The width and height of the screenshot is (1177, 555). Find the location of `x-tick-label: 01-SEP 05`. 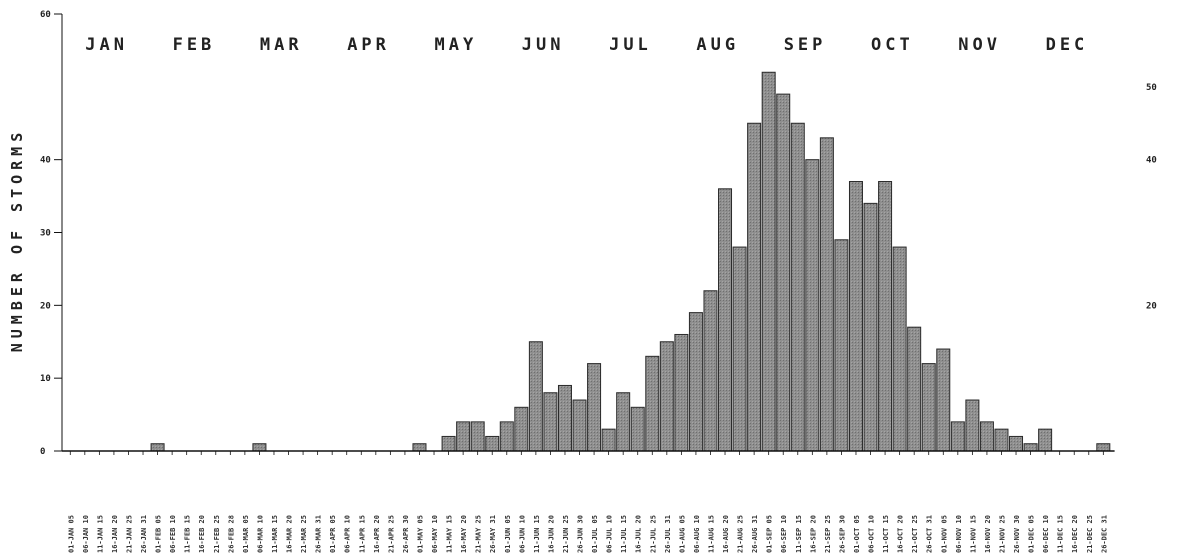

x-tick-label: 01-SEP 05 is located at coordinates (770, 534).